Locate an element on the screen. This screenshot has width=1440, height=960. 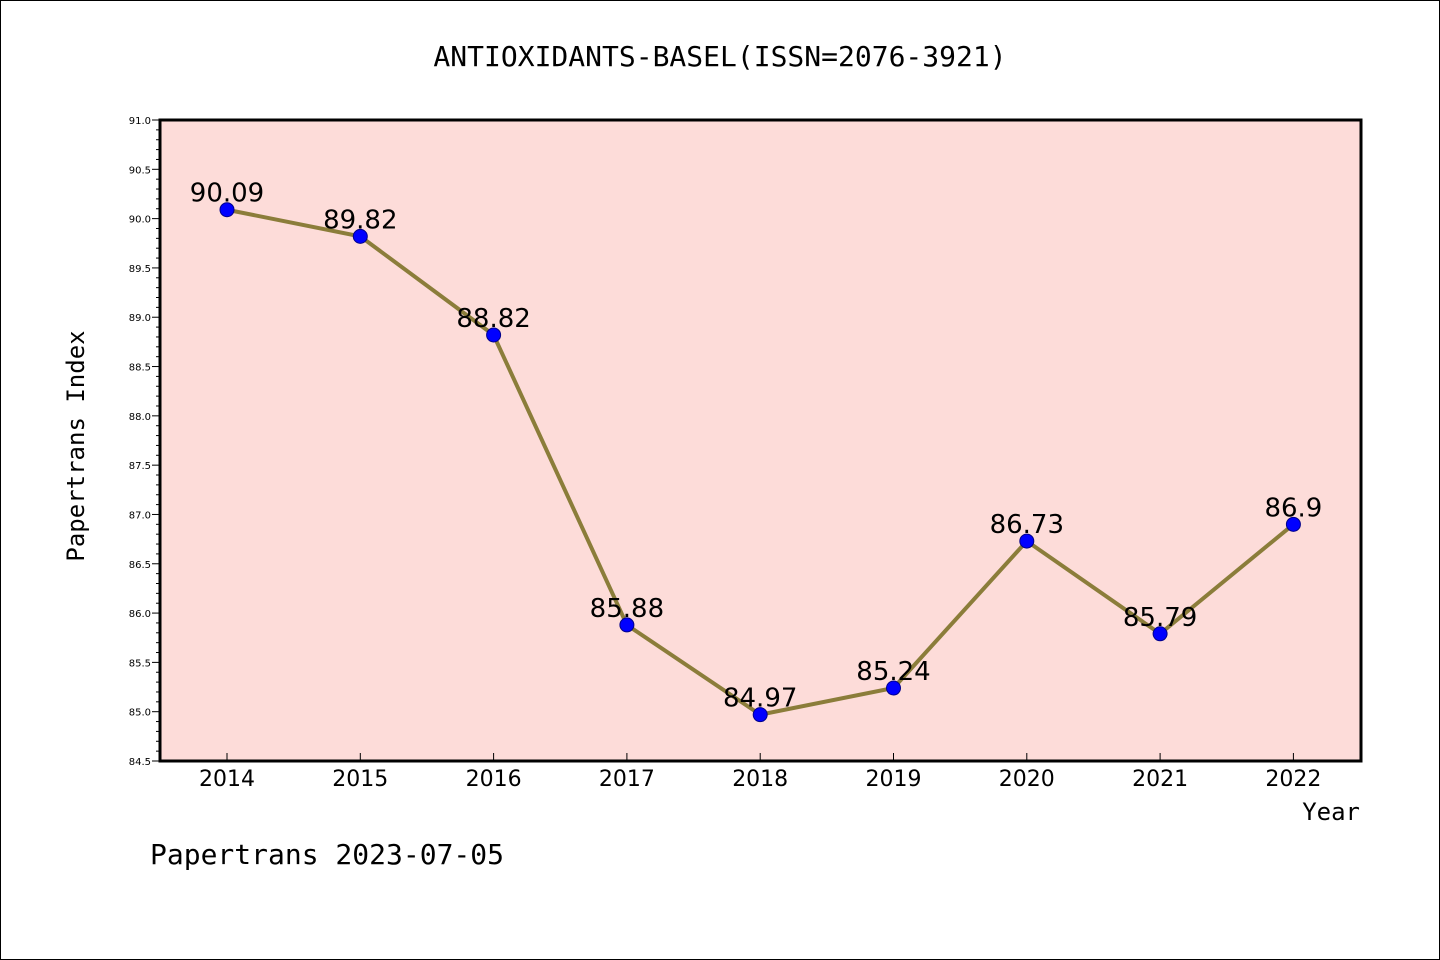
x-axis-label: Year is located at coordinates (1331, 812).